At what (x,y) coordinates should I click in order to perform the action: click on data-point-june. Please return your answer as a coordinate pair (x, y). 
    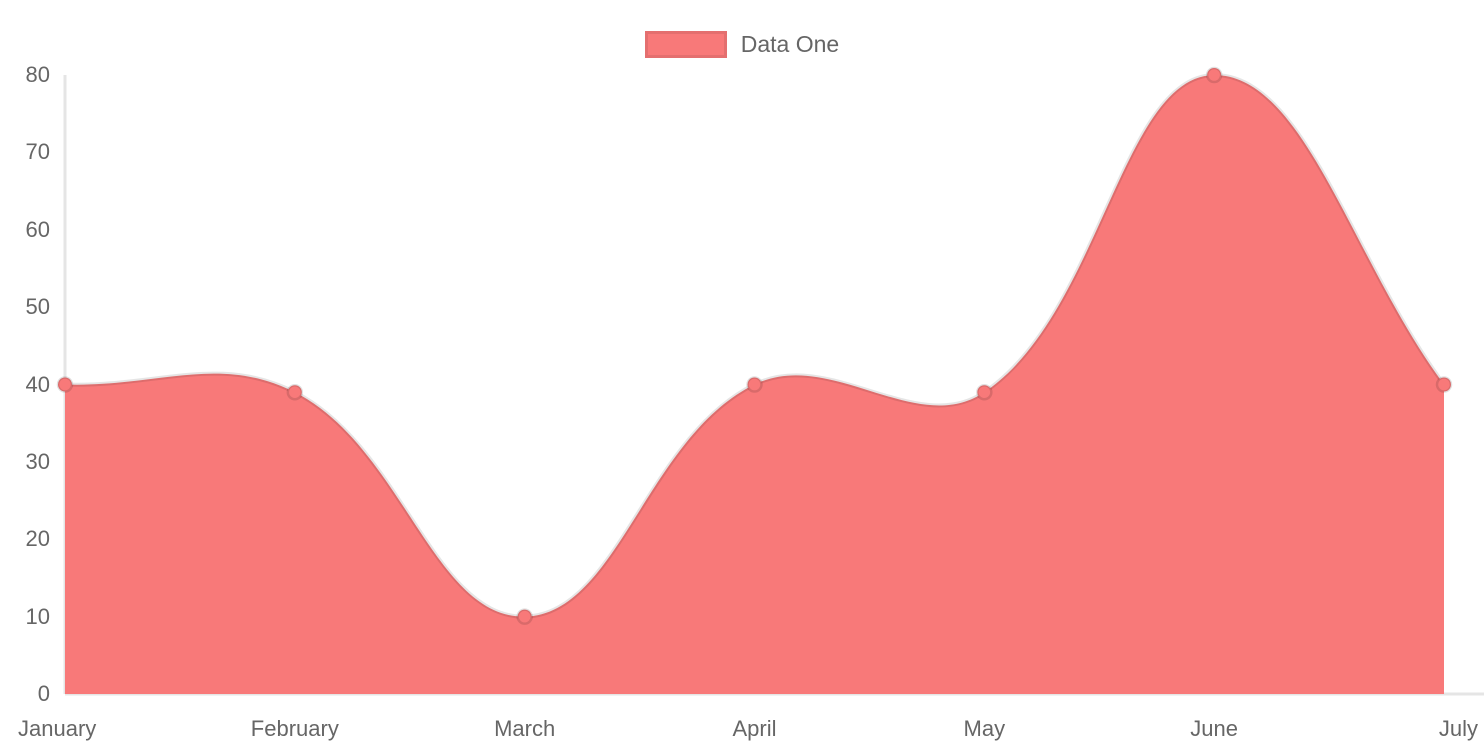
    Looking at the image, I should click on (1214, 75).